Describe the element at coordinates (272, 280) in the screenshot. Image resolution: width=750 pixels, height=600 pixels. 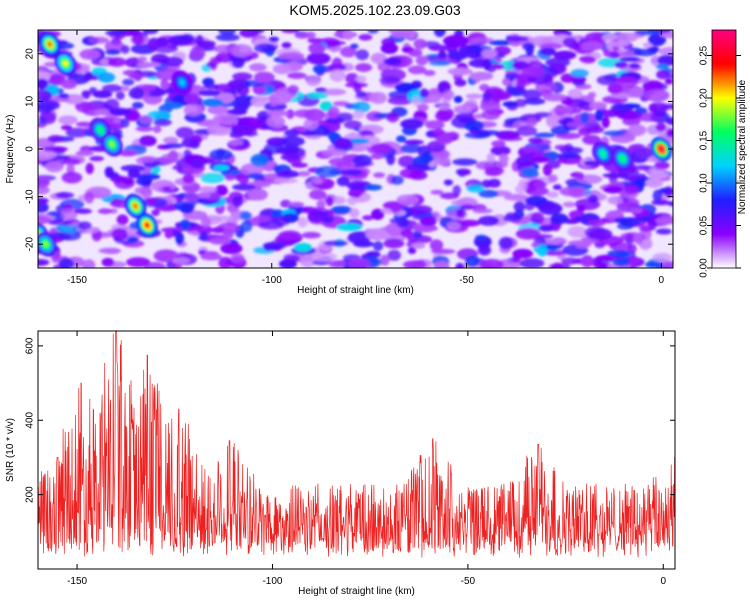
I see `x-tick-label: -100` at that location.